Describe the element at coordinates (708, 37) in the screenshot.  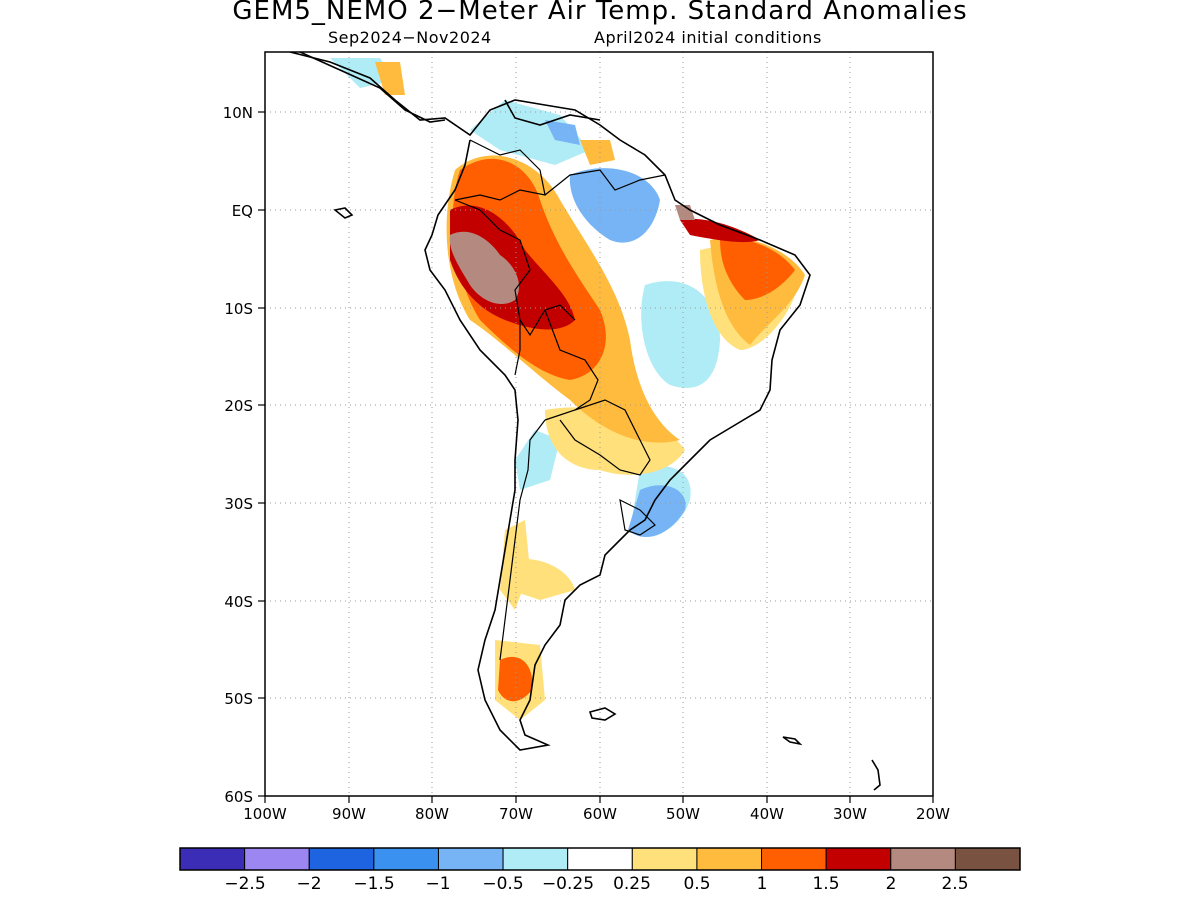
I see `initial-conditions: April2024 initial conditions` at that location.